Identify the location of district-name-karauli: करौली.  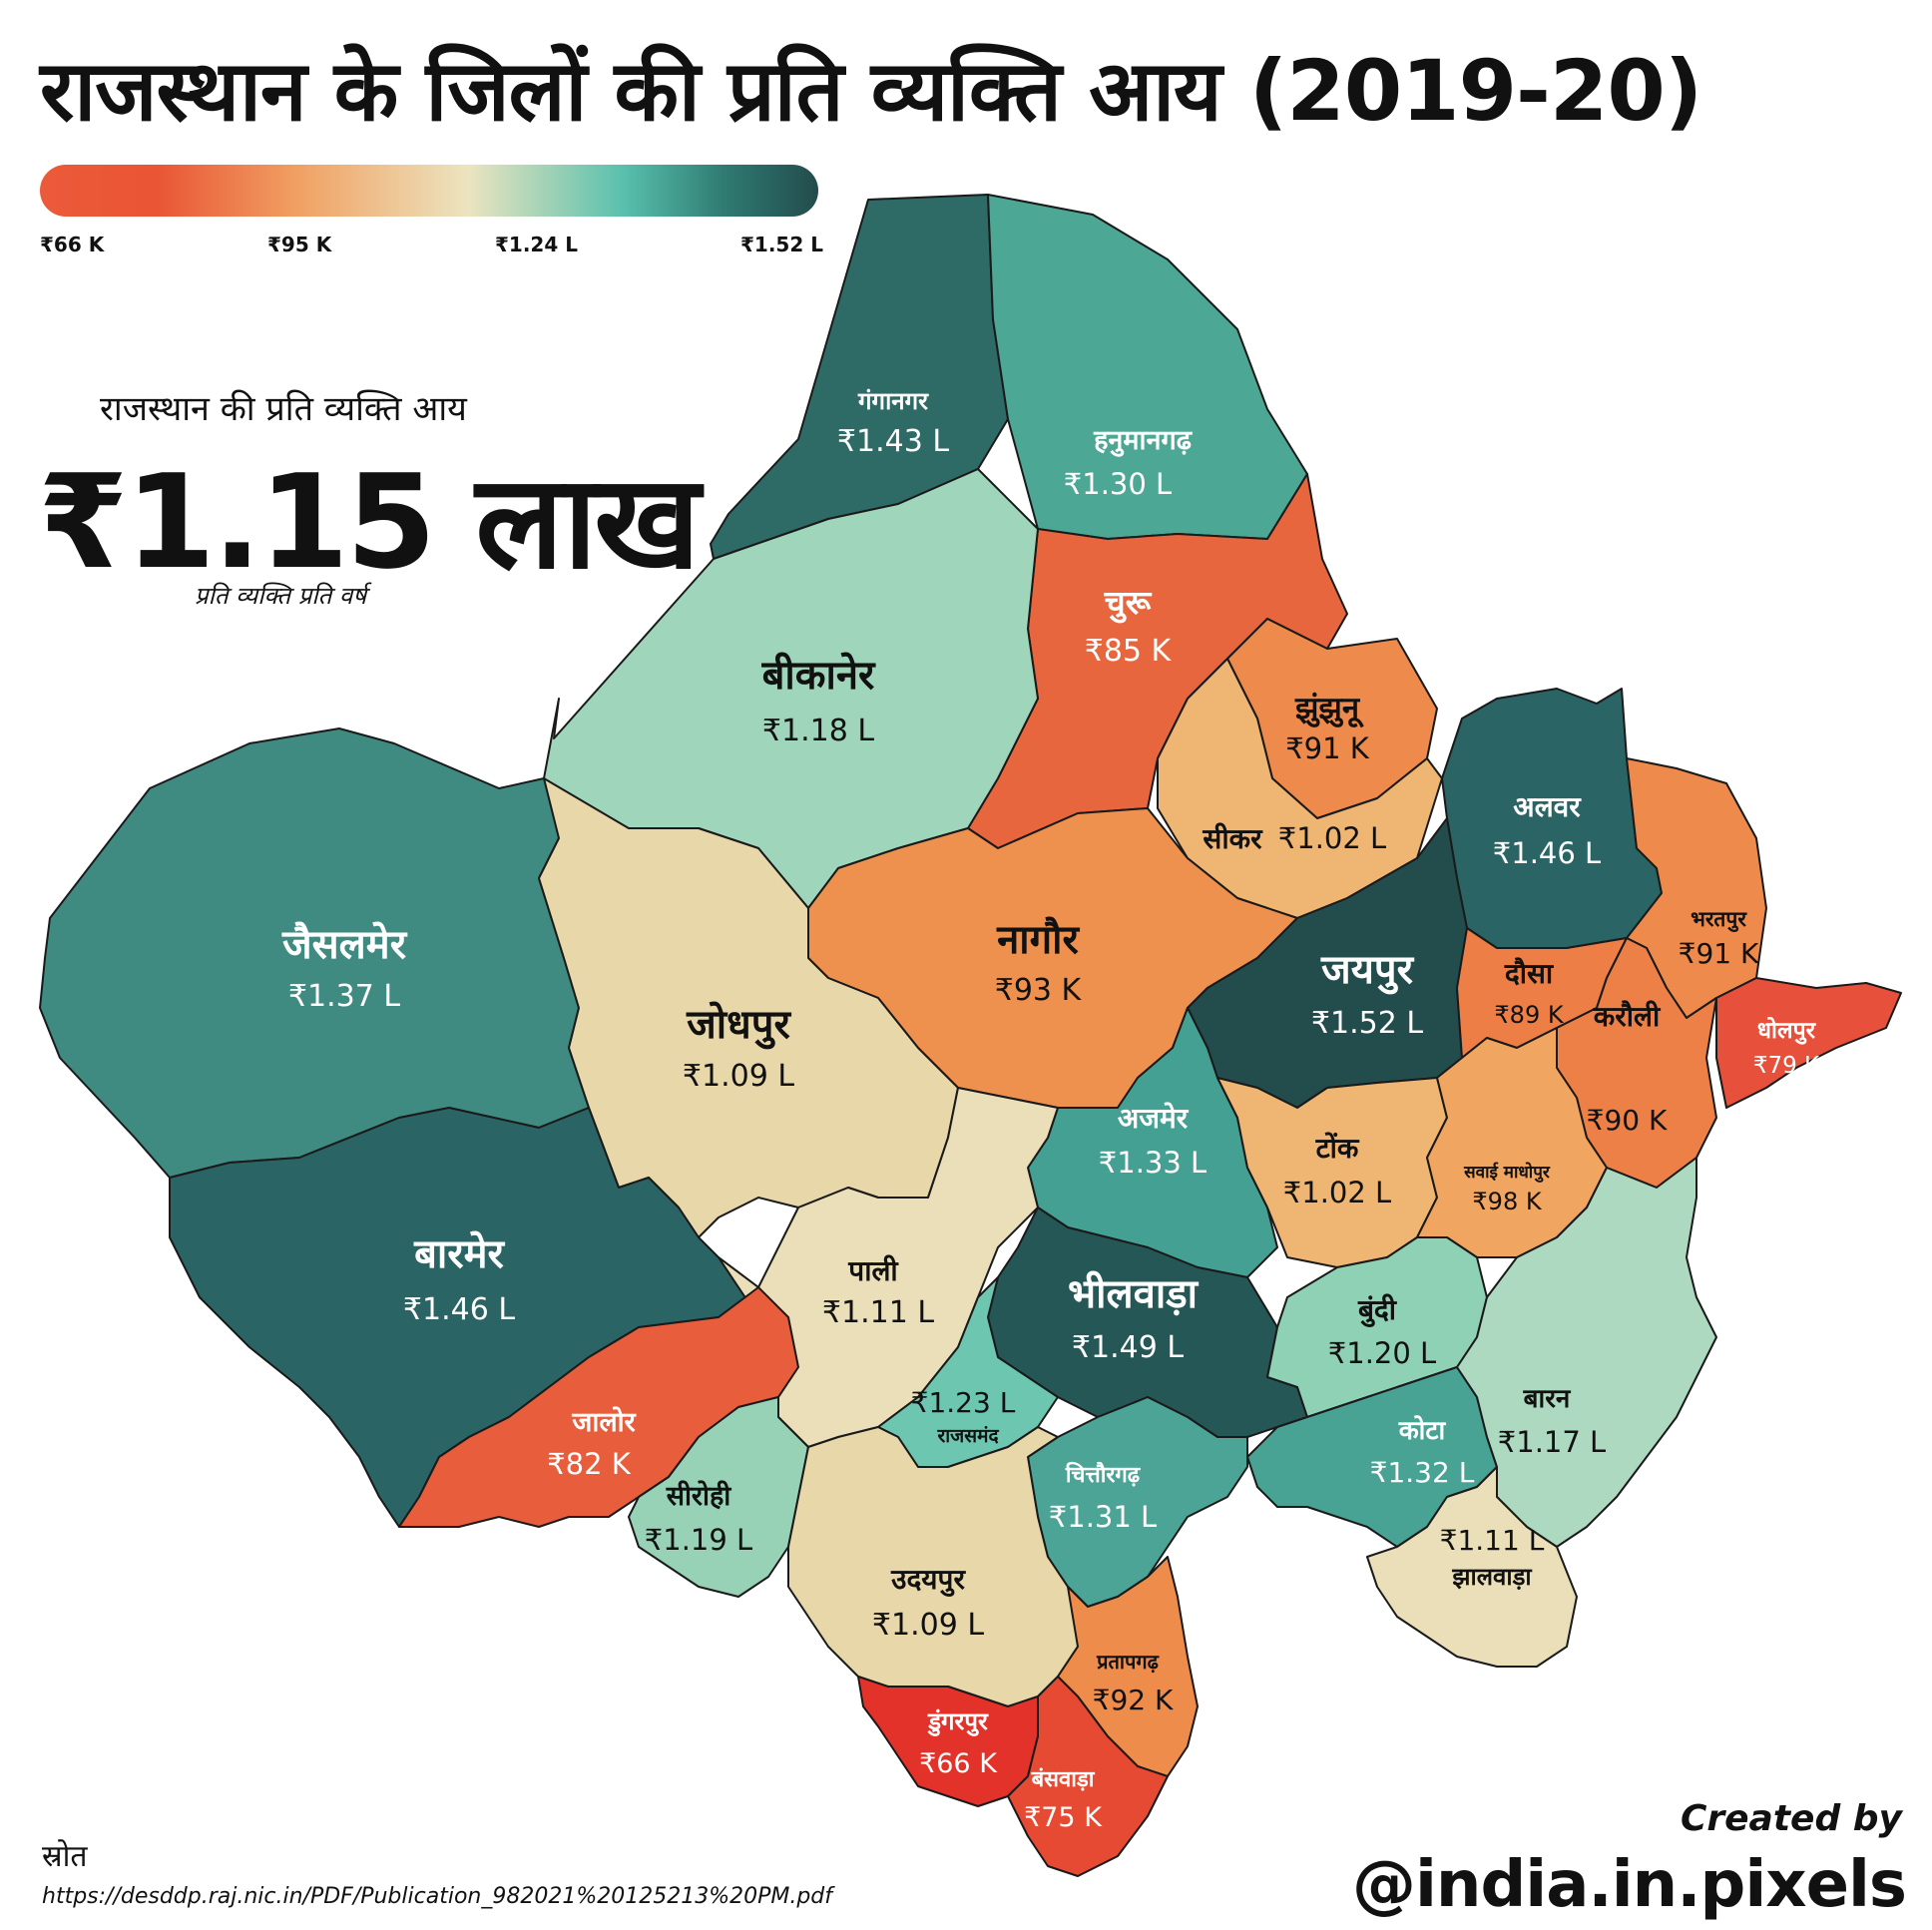
(1627, 1017).